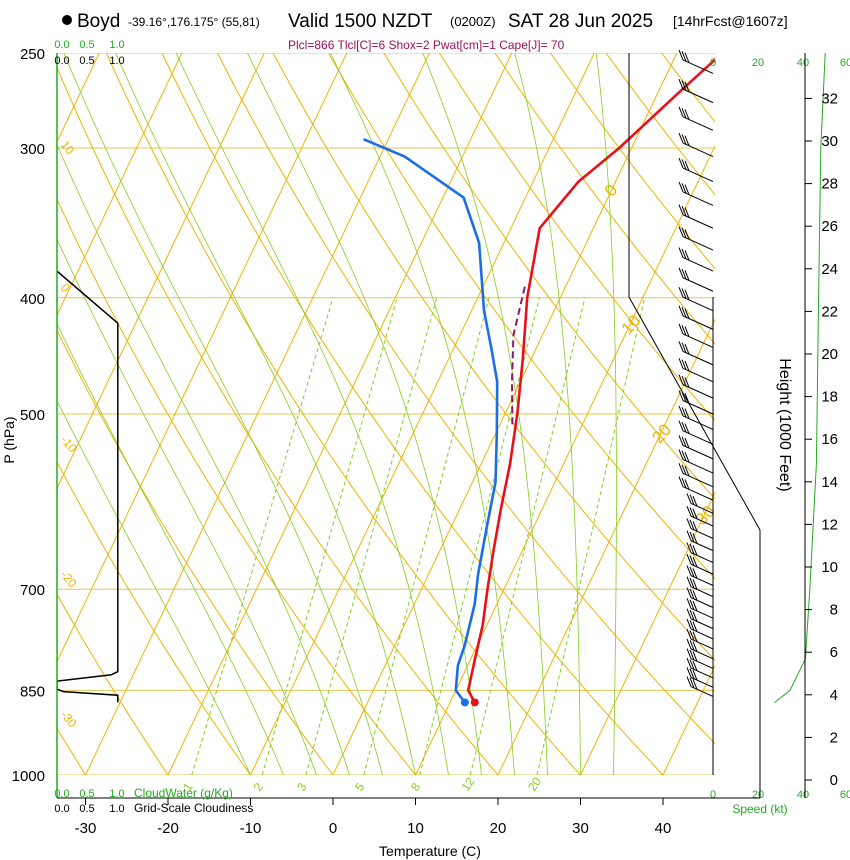 This screenshot has height=860, width=850. I want to click on isotherm-label: 0, so click(611, 191).